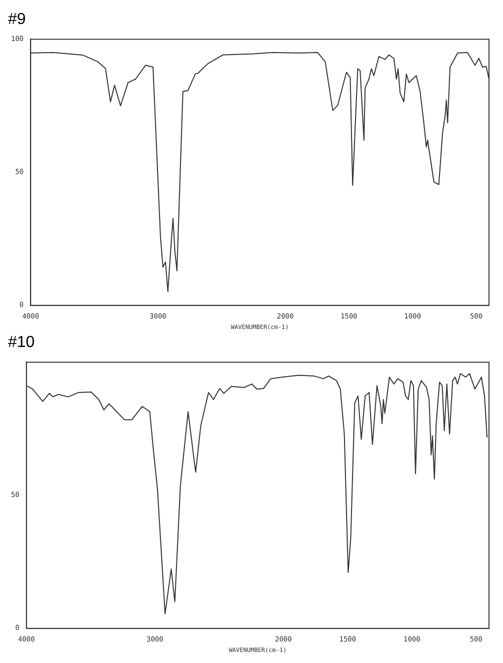 This screenshot has width=503, height=663. What do you see at coordinates (17, 19) in the screenshot?
I see `chart-title: #9` at bounding box center [17, 19].